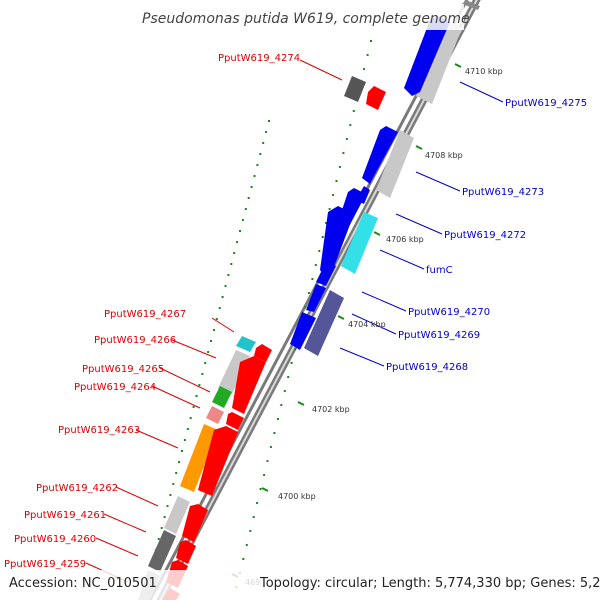 This screenshot has width=600, height=600. Describe the element at coordinates (337, 242) in the screenshot. I see `gene-arrow-fumC` at that location.